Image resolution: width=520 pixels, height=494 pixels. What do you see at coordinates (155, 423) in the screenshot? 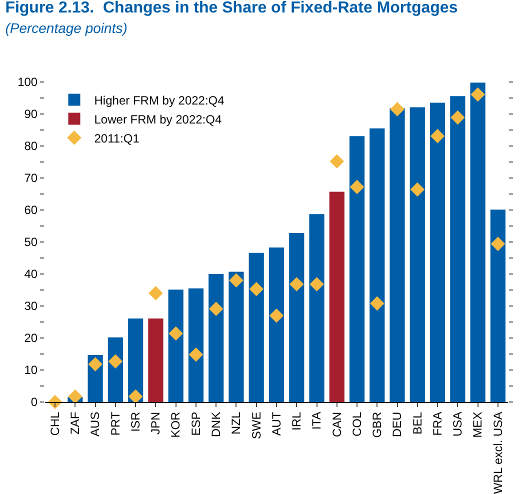
I see `x-tick-label: JPN` at bounding box center [155, 423].